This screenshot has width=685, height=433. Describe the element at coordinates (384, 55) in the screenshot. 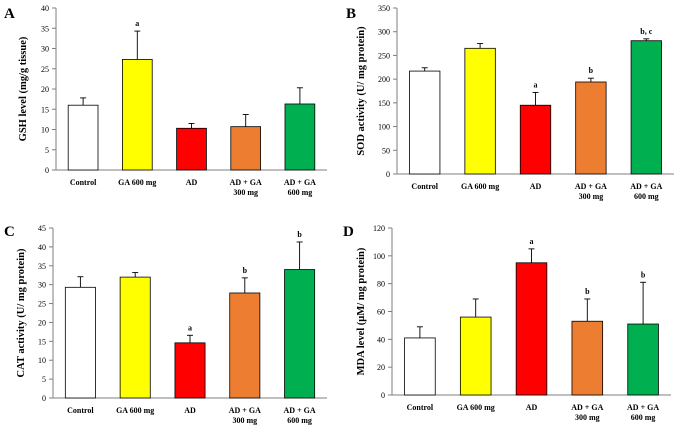

I see `y-tick-label: 250` at that location.